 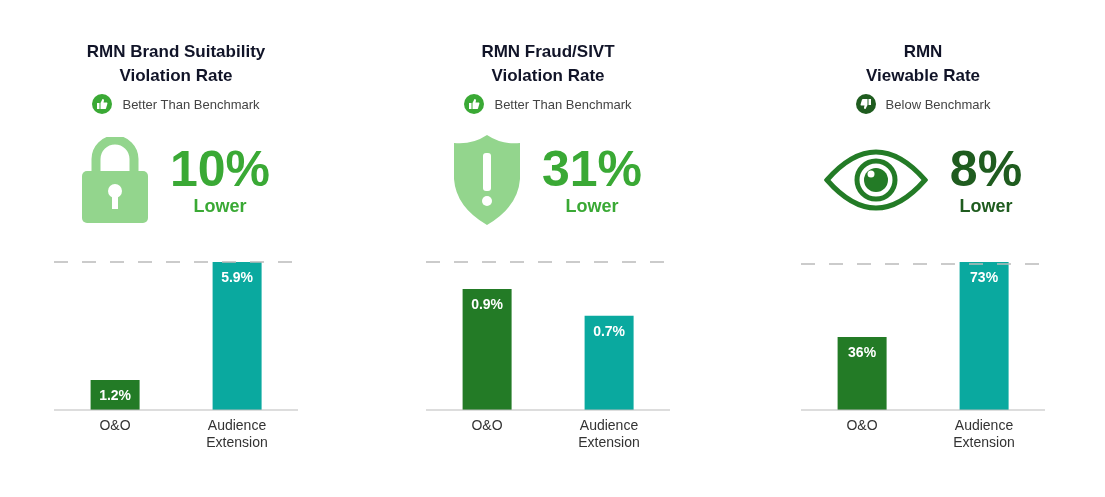 I want to click on data-label: 36%, so click(x=862, y=351).